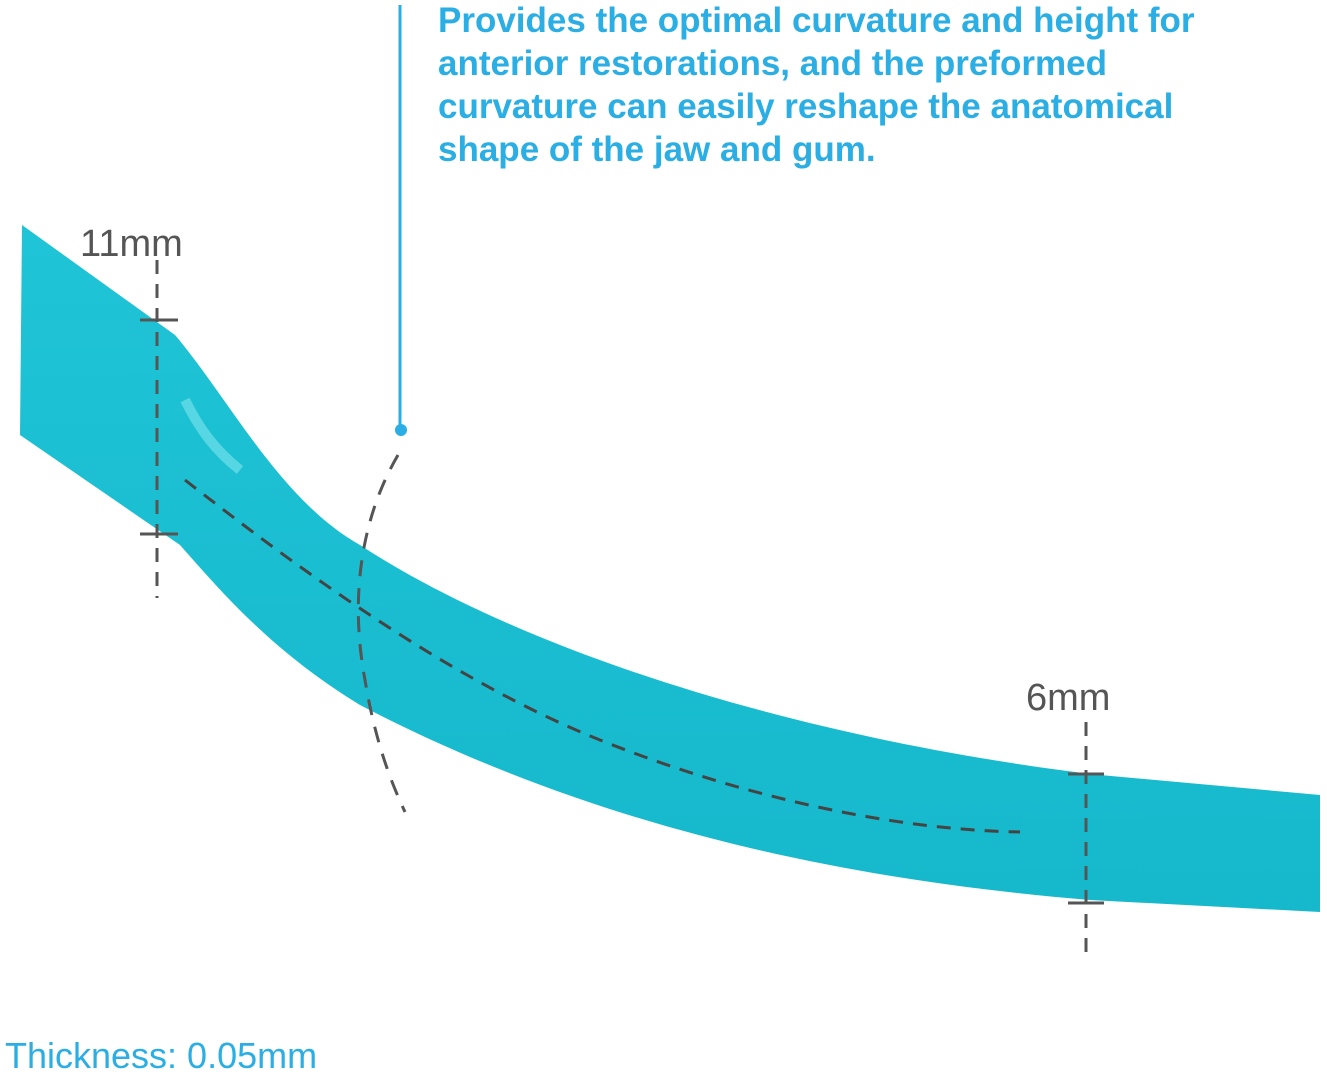  Describe the element at coordinates (1086, 838) in the screenshot. I see `dimension-right` at that location.